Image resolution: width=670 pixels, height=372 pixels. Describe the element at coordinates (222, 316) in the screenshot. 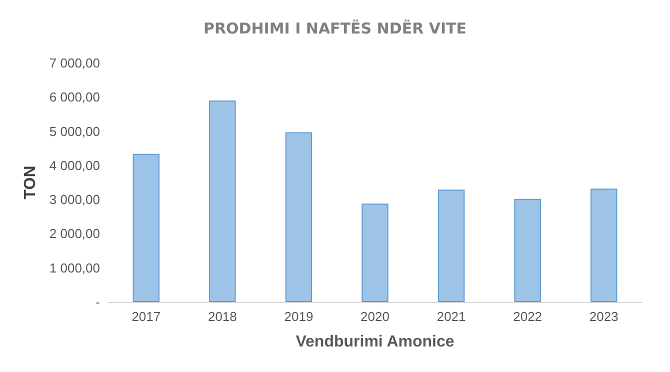

I see `x-tick-label: 2018` at that location.